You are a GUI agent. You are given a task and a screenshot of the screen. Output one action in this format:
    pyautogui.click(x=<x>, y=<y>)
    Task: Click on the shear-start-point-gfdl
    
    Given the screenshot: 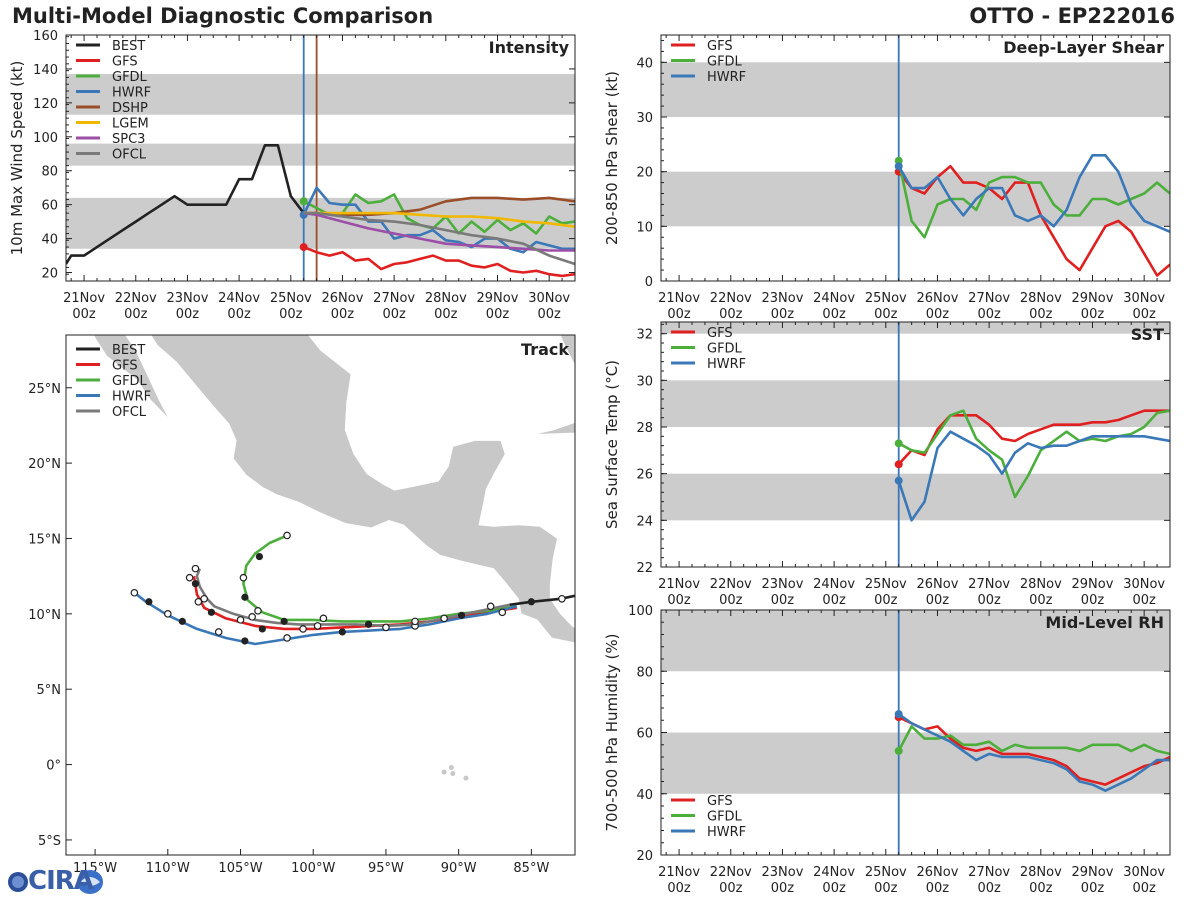 What is the action you would take?
    pyautogui.click(x=898, y=160)
    